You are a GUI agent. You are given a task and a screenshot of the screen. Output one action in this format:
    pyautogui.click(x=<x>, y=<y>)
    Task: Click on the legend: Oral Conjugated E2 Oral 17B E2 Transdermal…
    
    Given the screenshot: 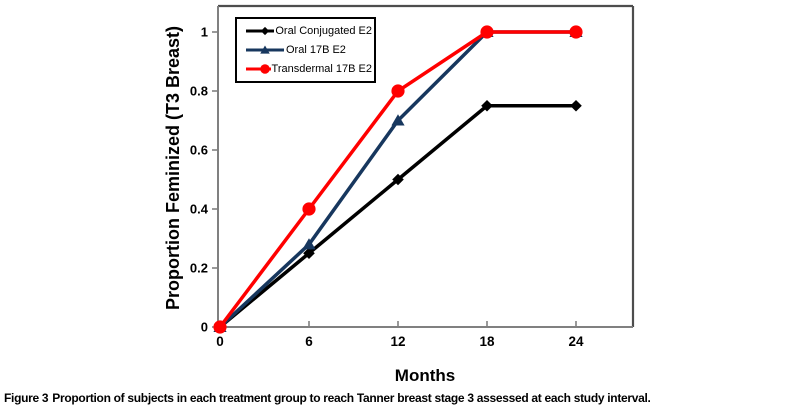 What is the action you would take?
    pyautogui.click(x=305, y=50)
    